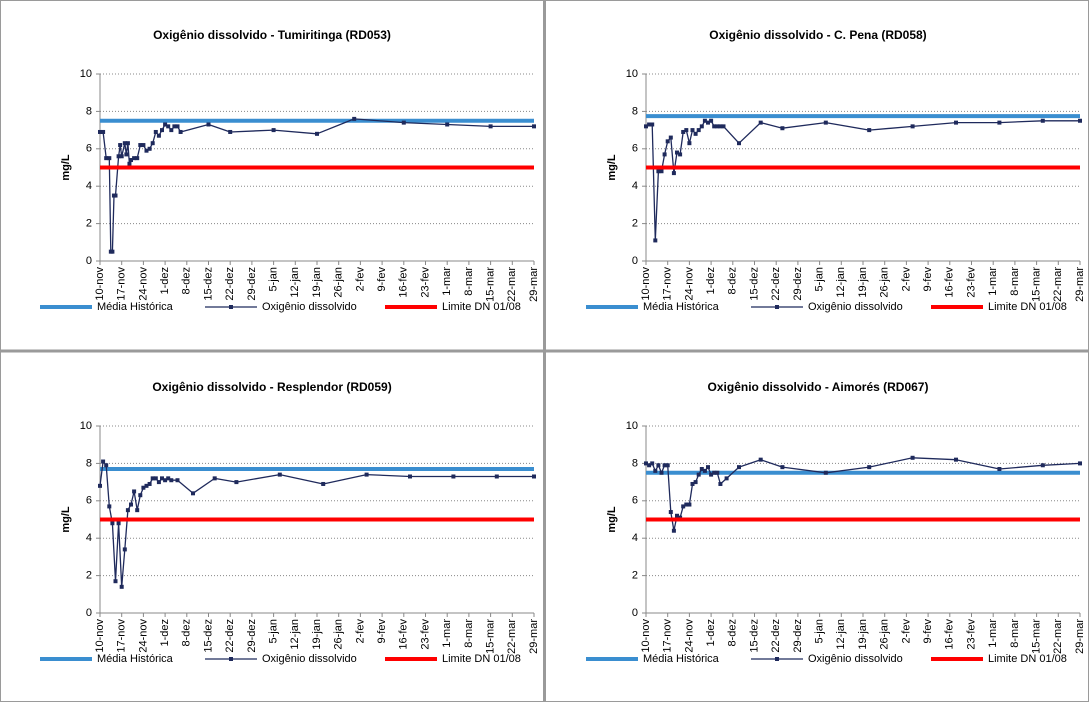  Describe the element at coordinates (798, 636) in the screenshot. I see `x-tick-label: 29-dez` at that location.